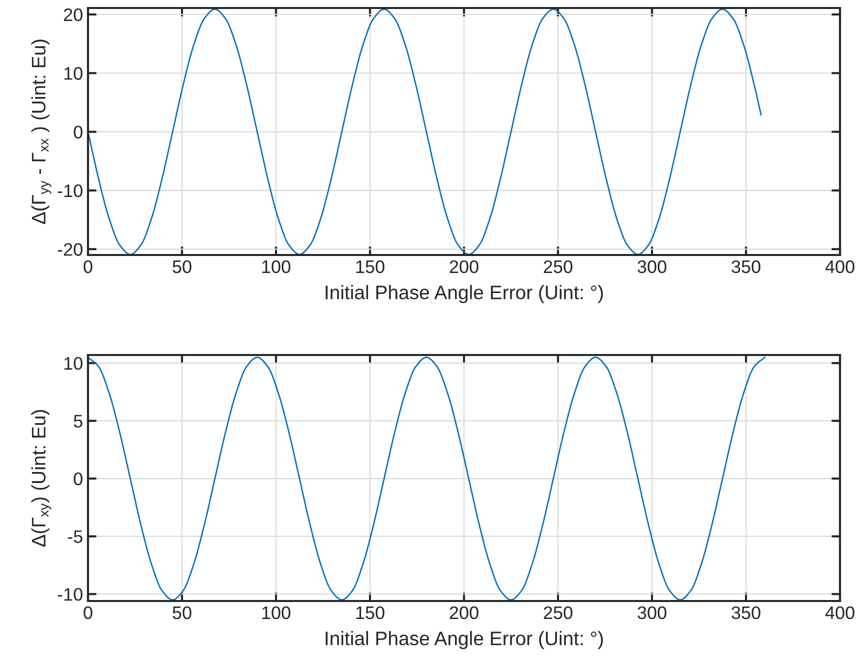  I want to click on y-axis-title: Δ(Γ$_{xy}$) (Uint: Eu), so click(41, 478).